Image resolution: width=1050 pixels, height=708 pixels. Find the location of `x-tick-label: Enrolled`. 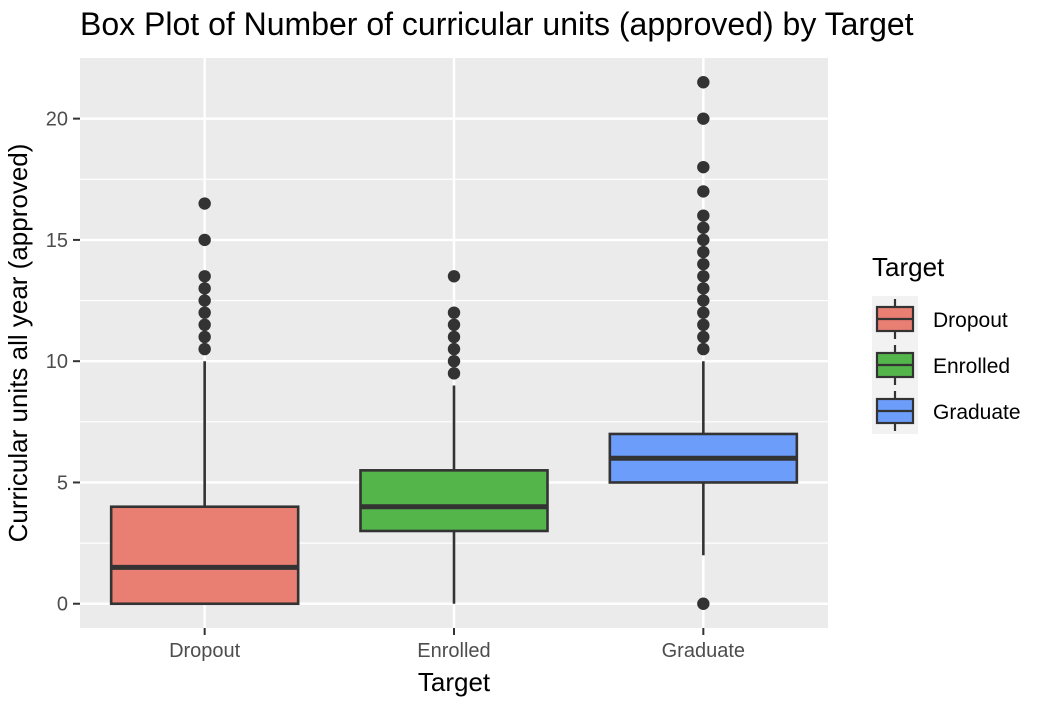

x-tick-label: Enrolled is located at coordinates (453, 651).